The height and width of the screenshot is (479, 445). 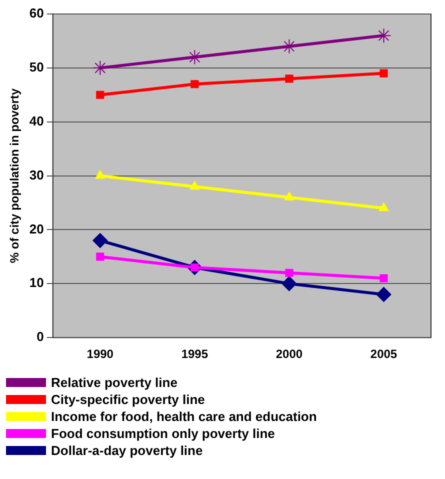 I want to click on x-tick-label: 2000, so click(x=289, y=354).